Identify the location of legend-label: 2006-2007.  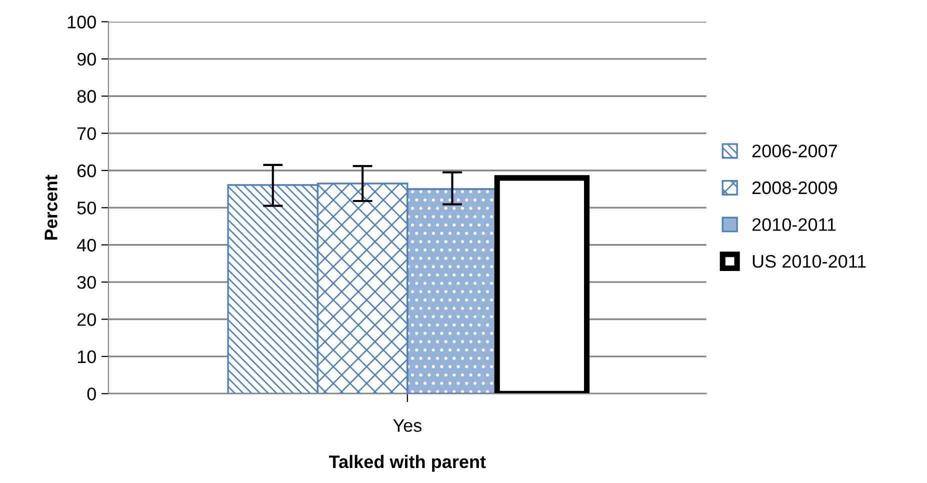
(794, 151).